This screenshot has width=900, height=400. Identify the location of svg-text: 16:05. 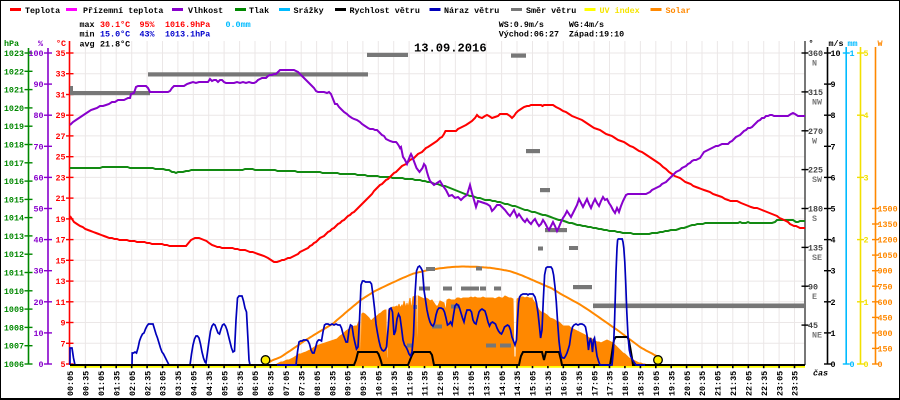
(565, 383).